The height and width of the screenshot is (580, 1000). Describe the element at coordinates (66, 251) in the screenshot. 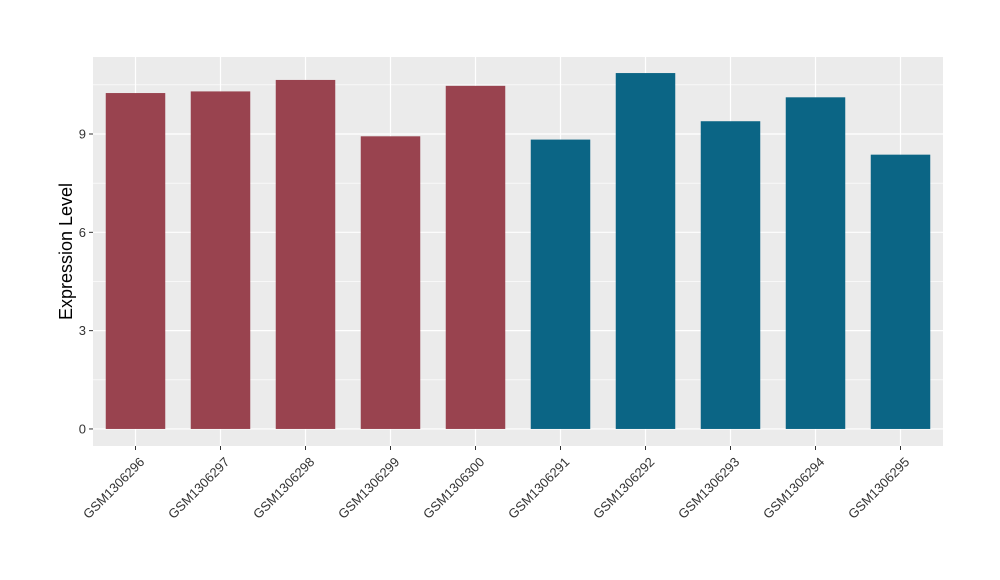

I see `y-axis-title: Expression Level` at that location.